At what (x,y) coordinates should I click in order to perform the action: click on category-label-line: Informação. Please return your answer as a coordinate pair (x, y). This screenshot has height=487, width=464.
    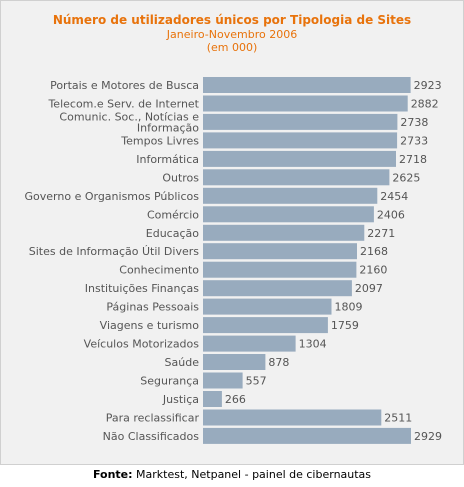
    Looking at the image, I should click on (168, 127).